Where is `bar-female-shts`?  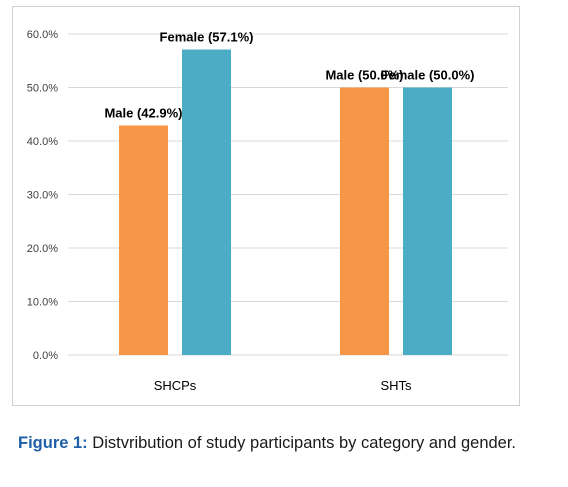 bar-female-shts is located at coordinates (427, 221).